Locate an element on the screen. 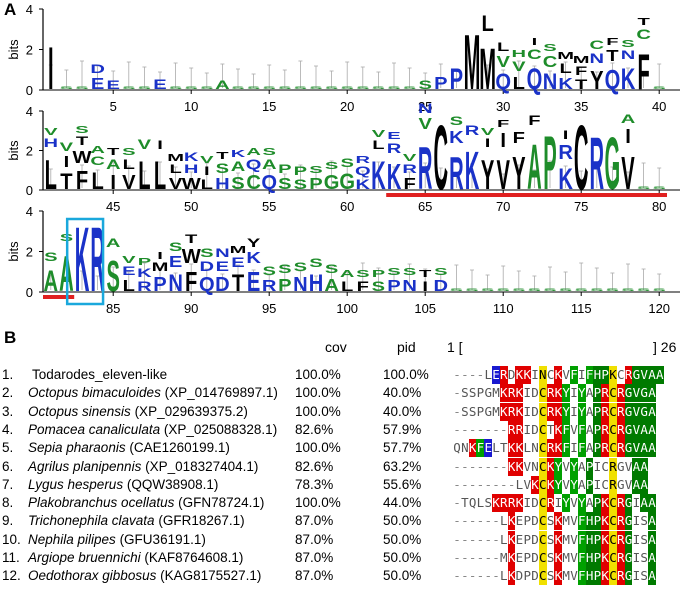 The width and height of the screenshot is (685, 592). logo-letter: I is located at coordinates (160, 145).